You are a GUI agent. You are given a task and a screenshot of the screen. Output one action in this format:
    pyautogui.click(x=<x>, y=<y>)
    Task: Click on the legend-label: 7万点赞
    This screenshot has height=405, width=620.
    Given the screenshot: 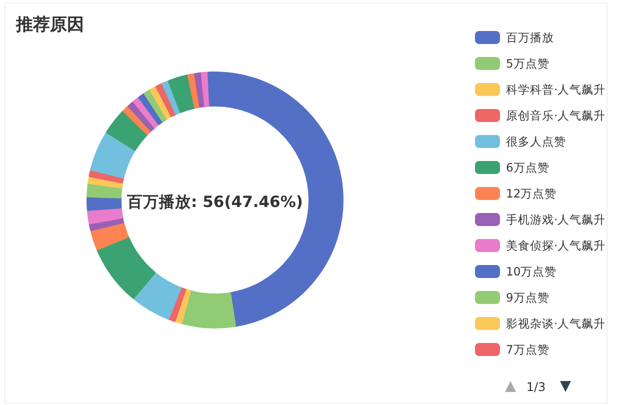 What is the action you would take?
    pyautogui.click(x=528, y=349)
    